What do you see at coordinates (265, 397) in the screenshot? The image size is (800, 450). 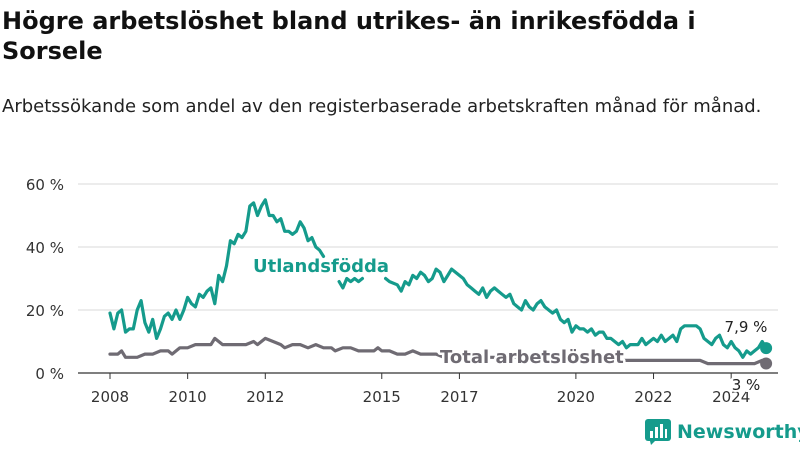 I see `x-tick-label: 2012` at bounding box center [265, 397].